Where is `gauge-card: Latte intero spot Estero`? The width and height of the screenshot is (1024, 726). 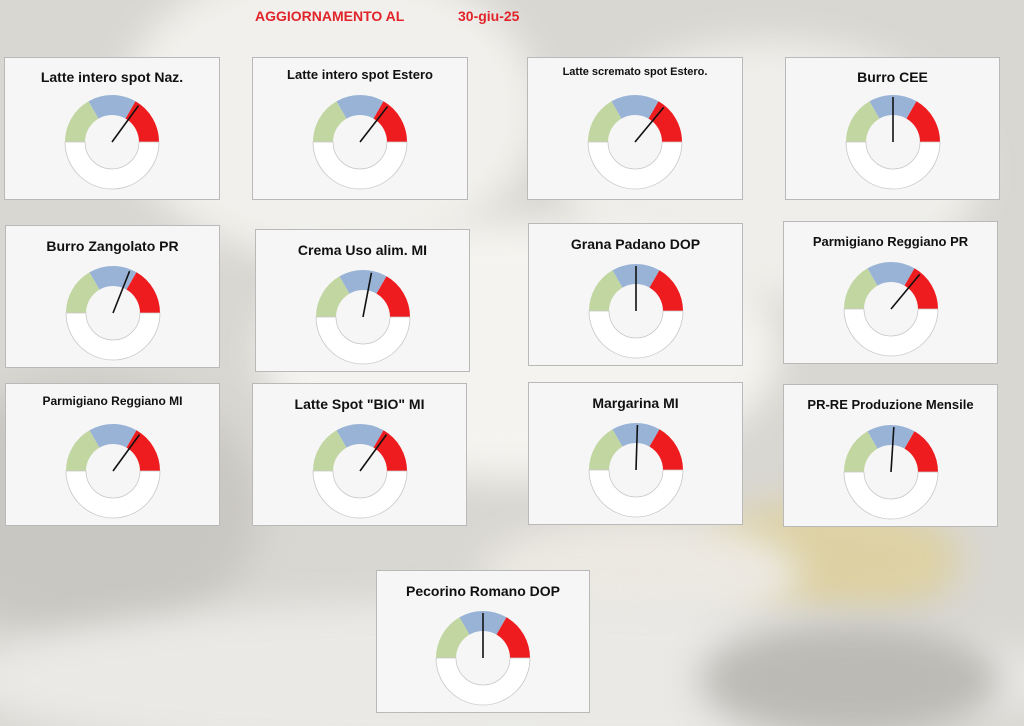
gauge-card: Latte intero spot Estero is located at coordinates (360, 128).